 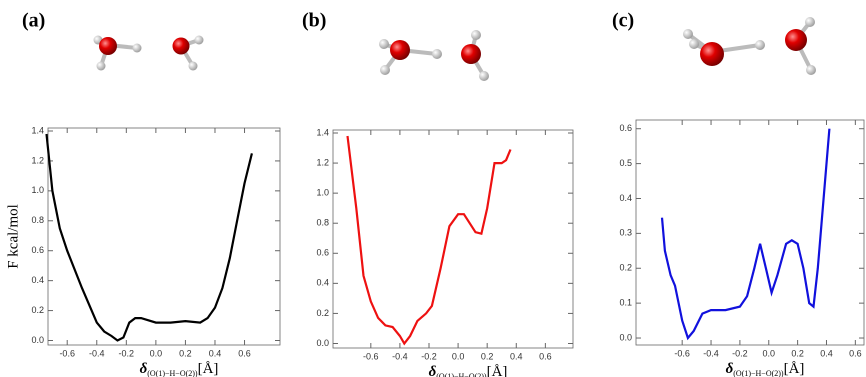 I want to click on panel-label: (b), so click(x=314, y=21).